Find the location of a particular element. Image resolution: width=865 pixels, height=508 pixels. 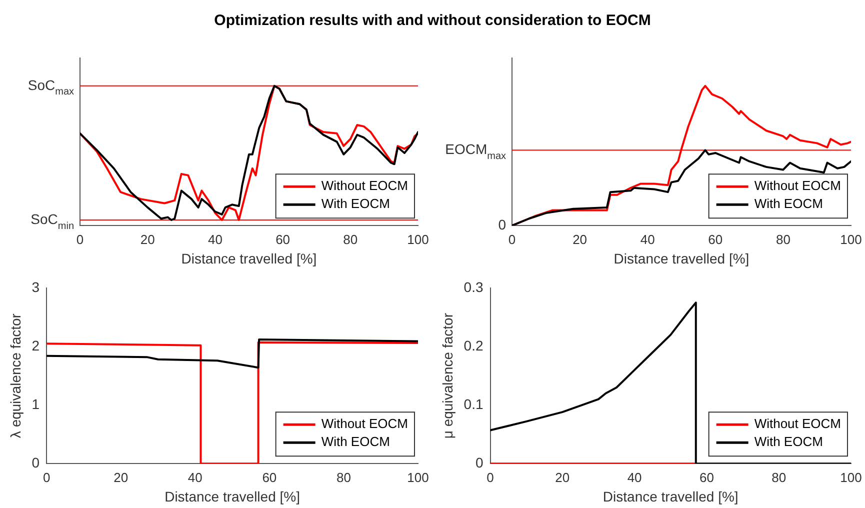

y-tick-label: 1 is located at coordinates (36, 404).